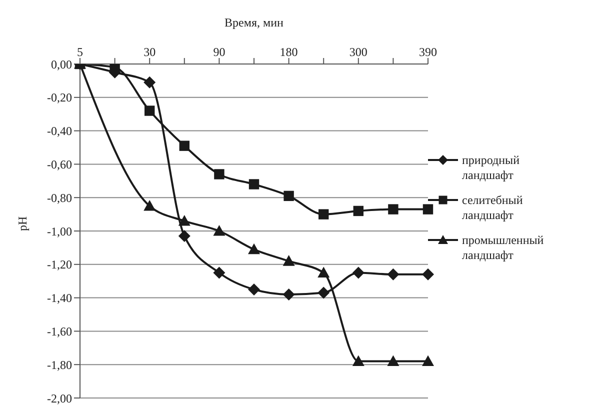 The height and width of the screenshot is (419, 598). What do you see at coordinates (254, 23) in the screenshot?
I see `x-axis-title: Время, мин` at bounding box center [254, 23].